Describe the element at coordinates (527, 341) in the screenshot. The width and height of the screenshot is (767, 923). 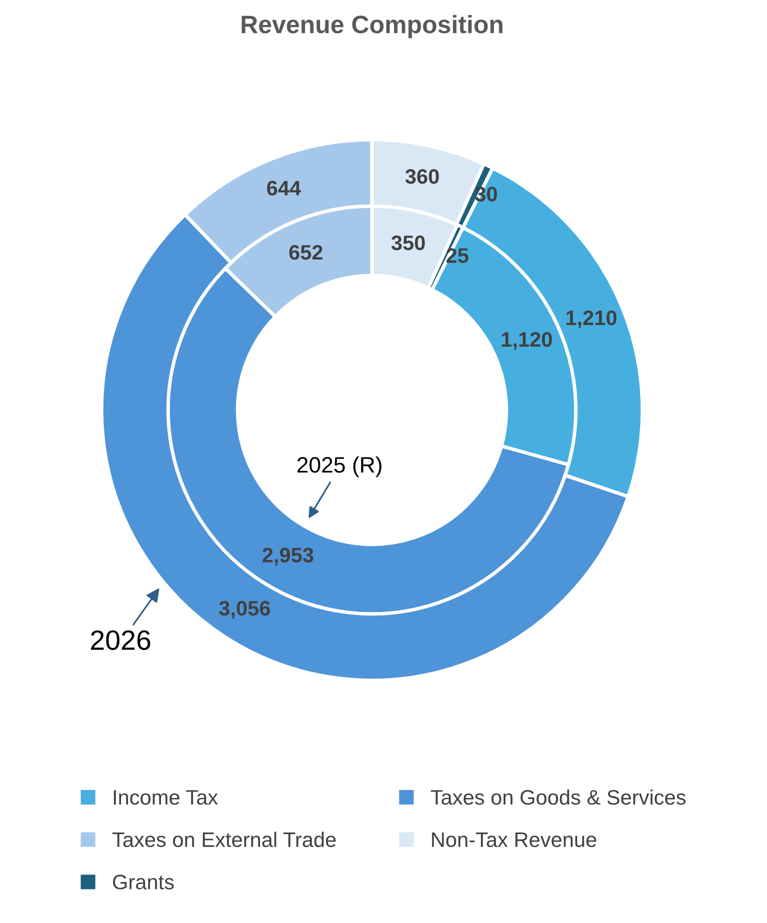
I see `data-label: 1,120` at that location.